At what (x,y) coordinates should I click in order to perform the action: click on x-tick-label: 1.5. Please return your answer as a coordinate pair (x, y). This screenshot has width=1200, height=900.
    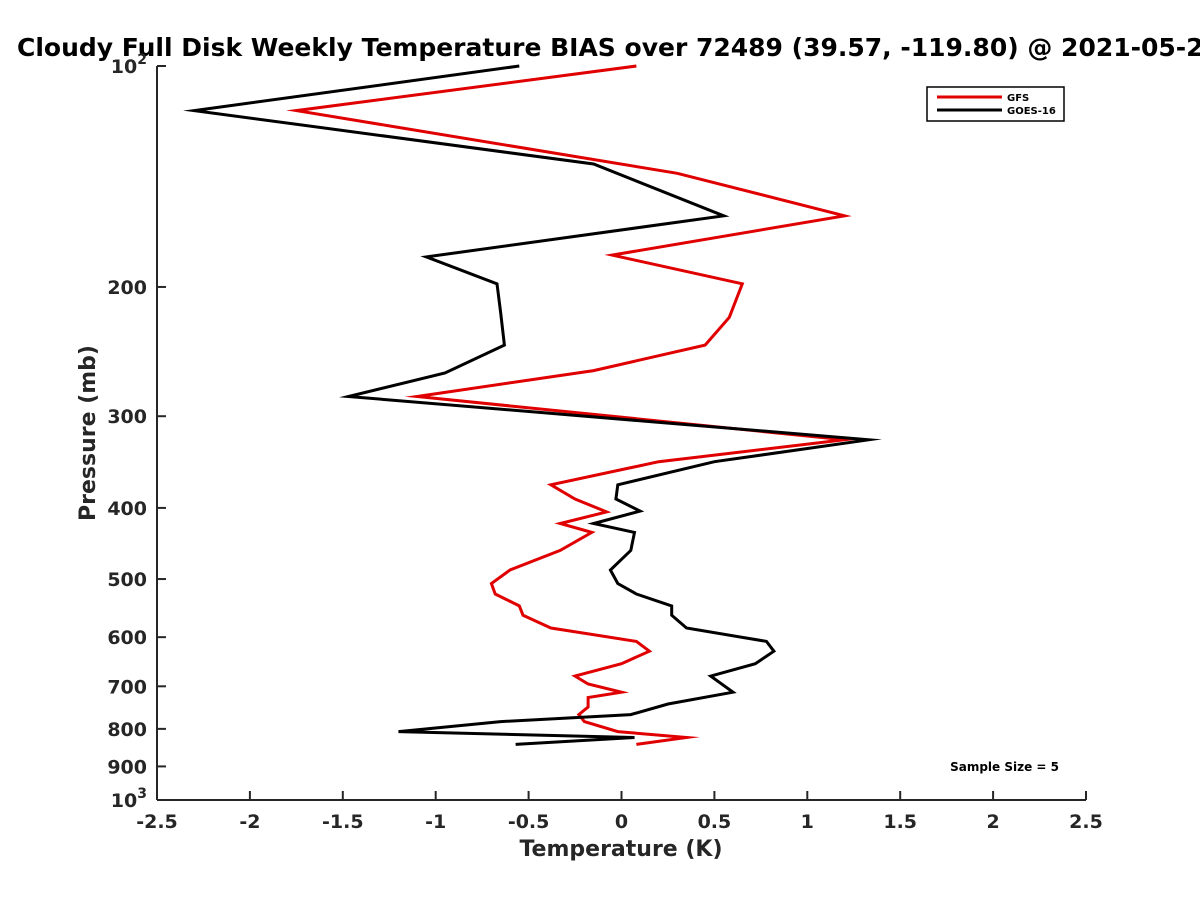
    Looking at the image, I should click on (900, 822).